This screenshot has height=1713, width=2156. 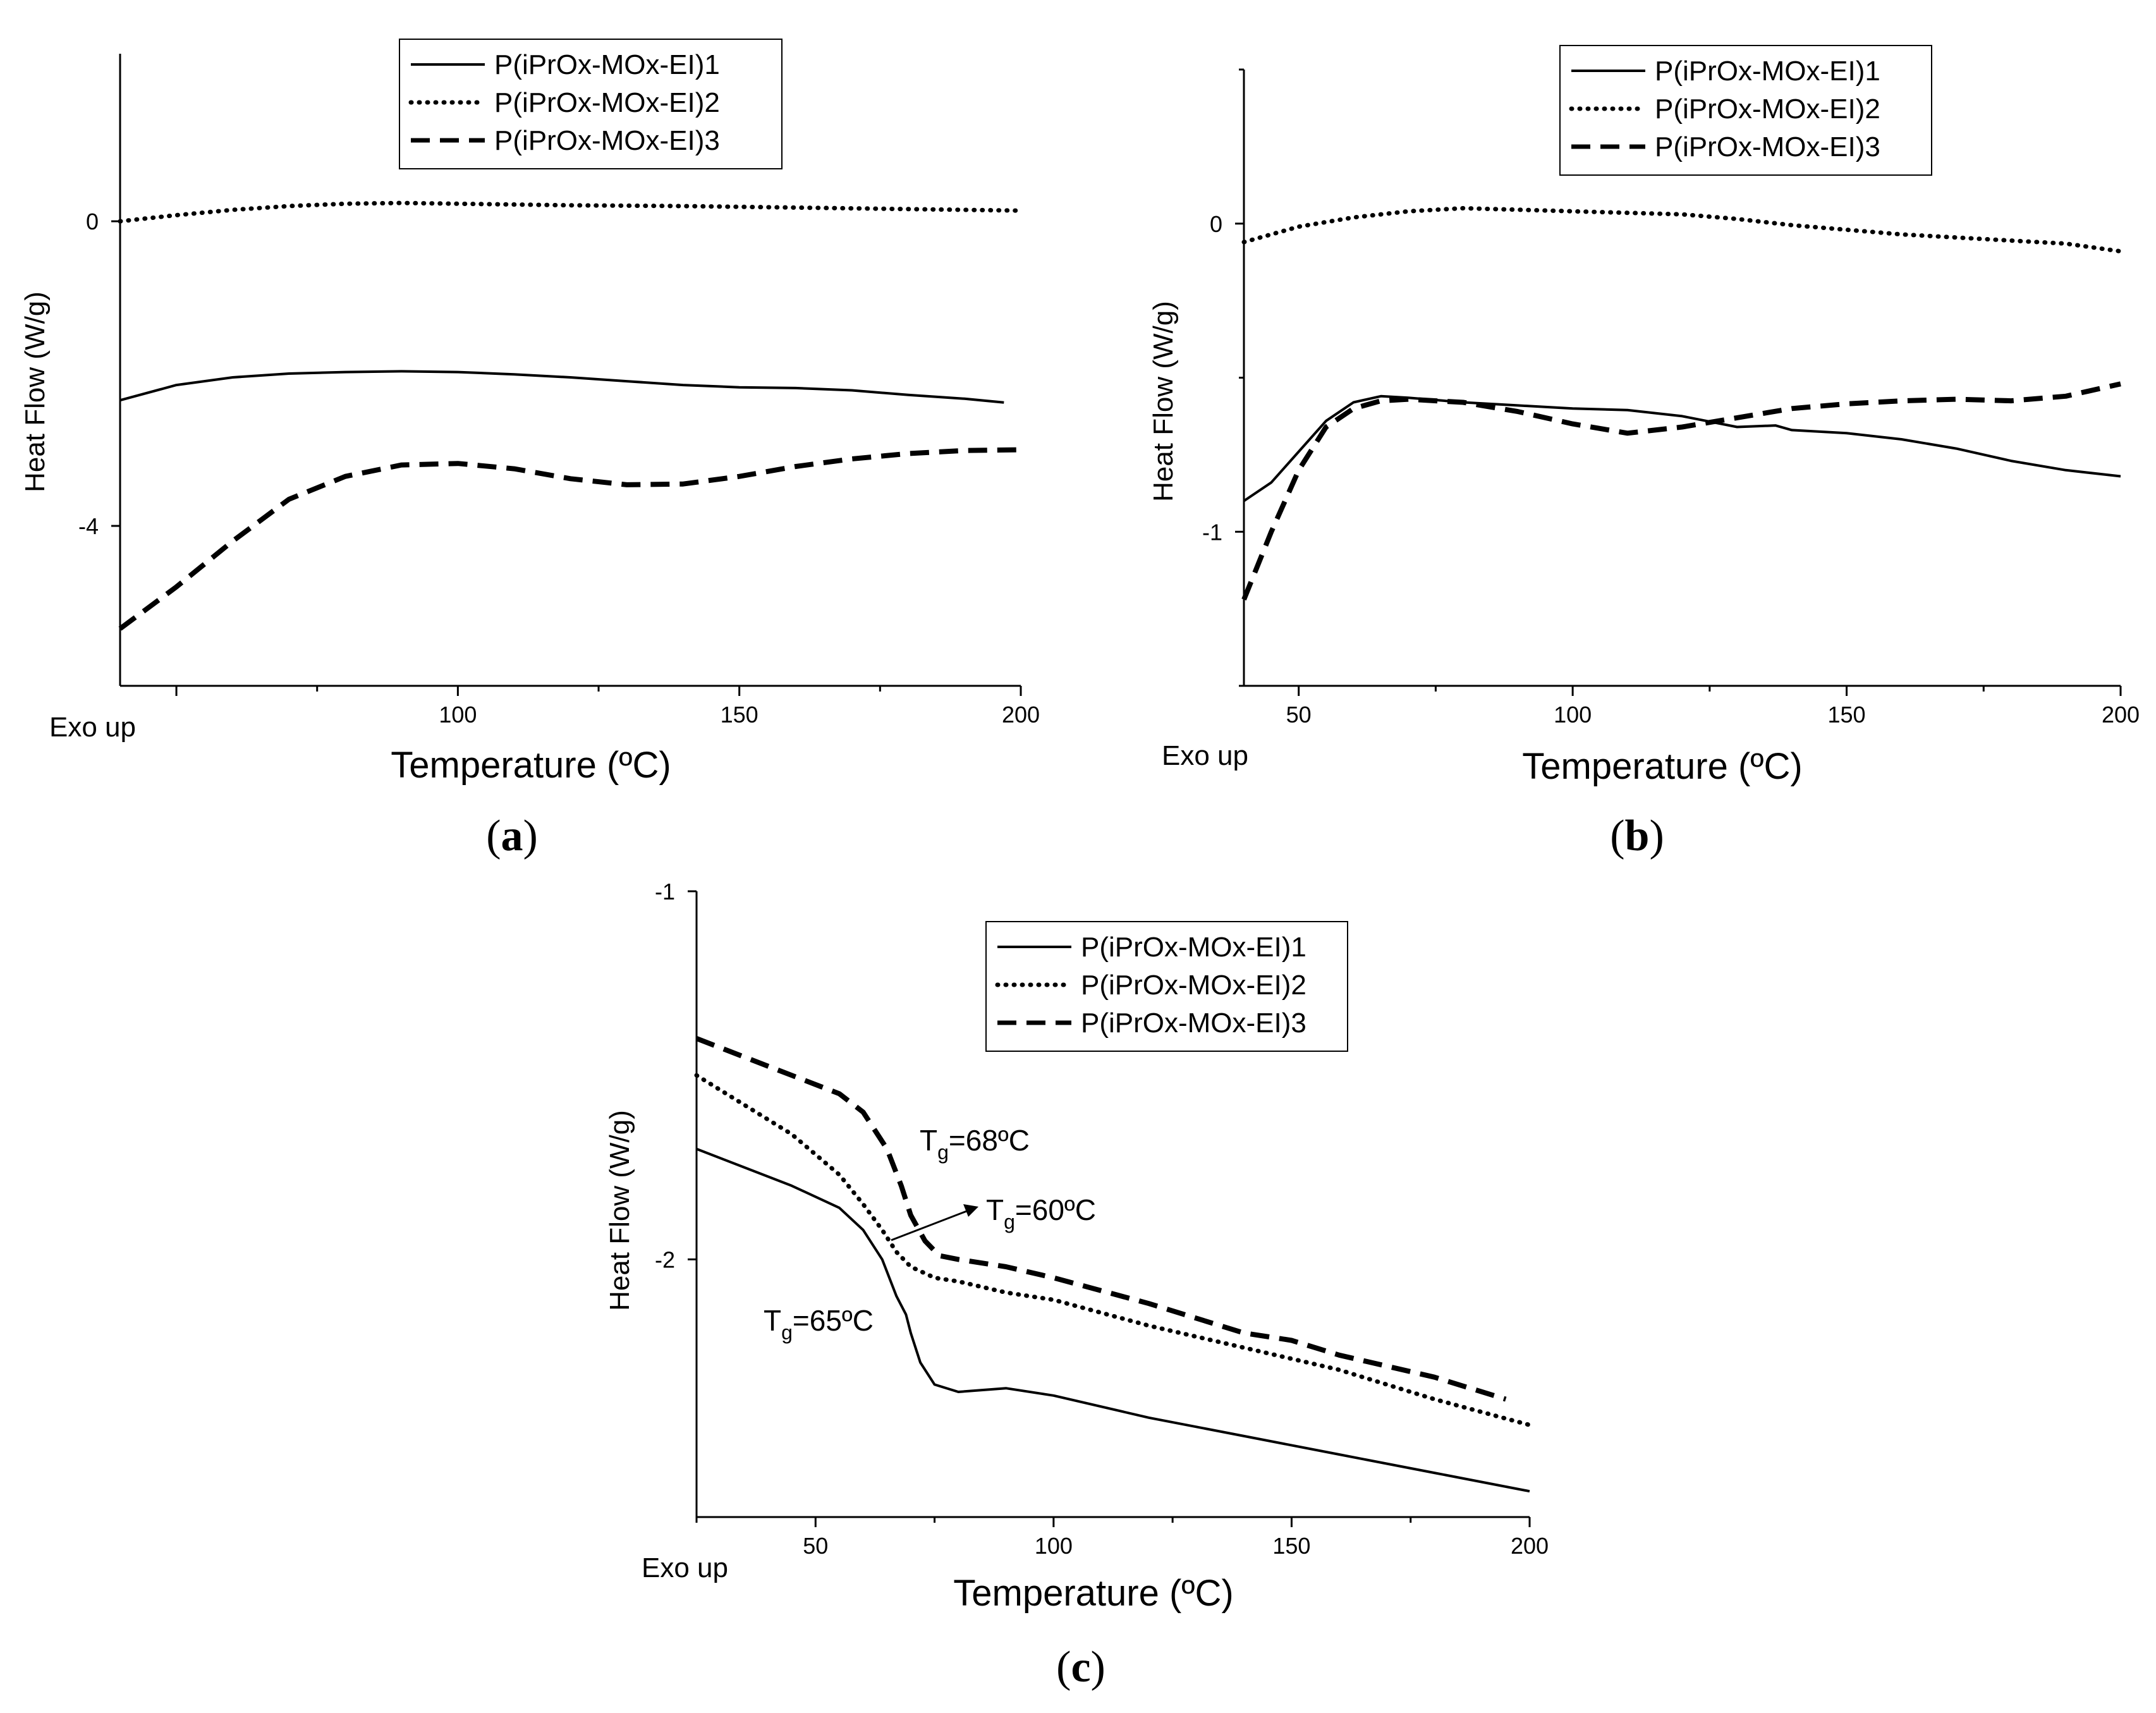 What do you see at coordinates (1080, 1667) in the screenshot?
I see `panel-caption: (c)` at bounding box center [1080, 1667].